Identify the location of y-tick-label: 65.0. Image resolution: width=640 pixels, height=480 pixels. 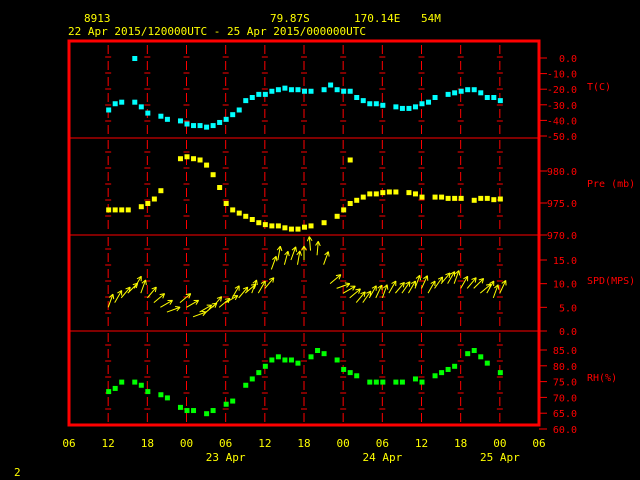
(565, 414).